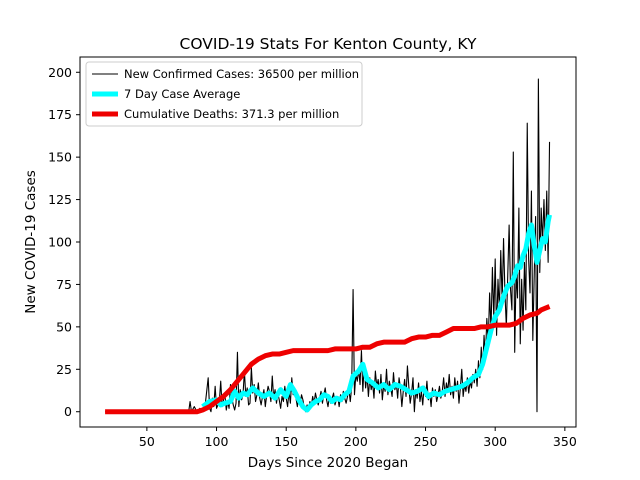 This screenshot has height=480, width=640. I want to click on y-tick-label: 175, so click(60, 114).